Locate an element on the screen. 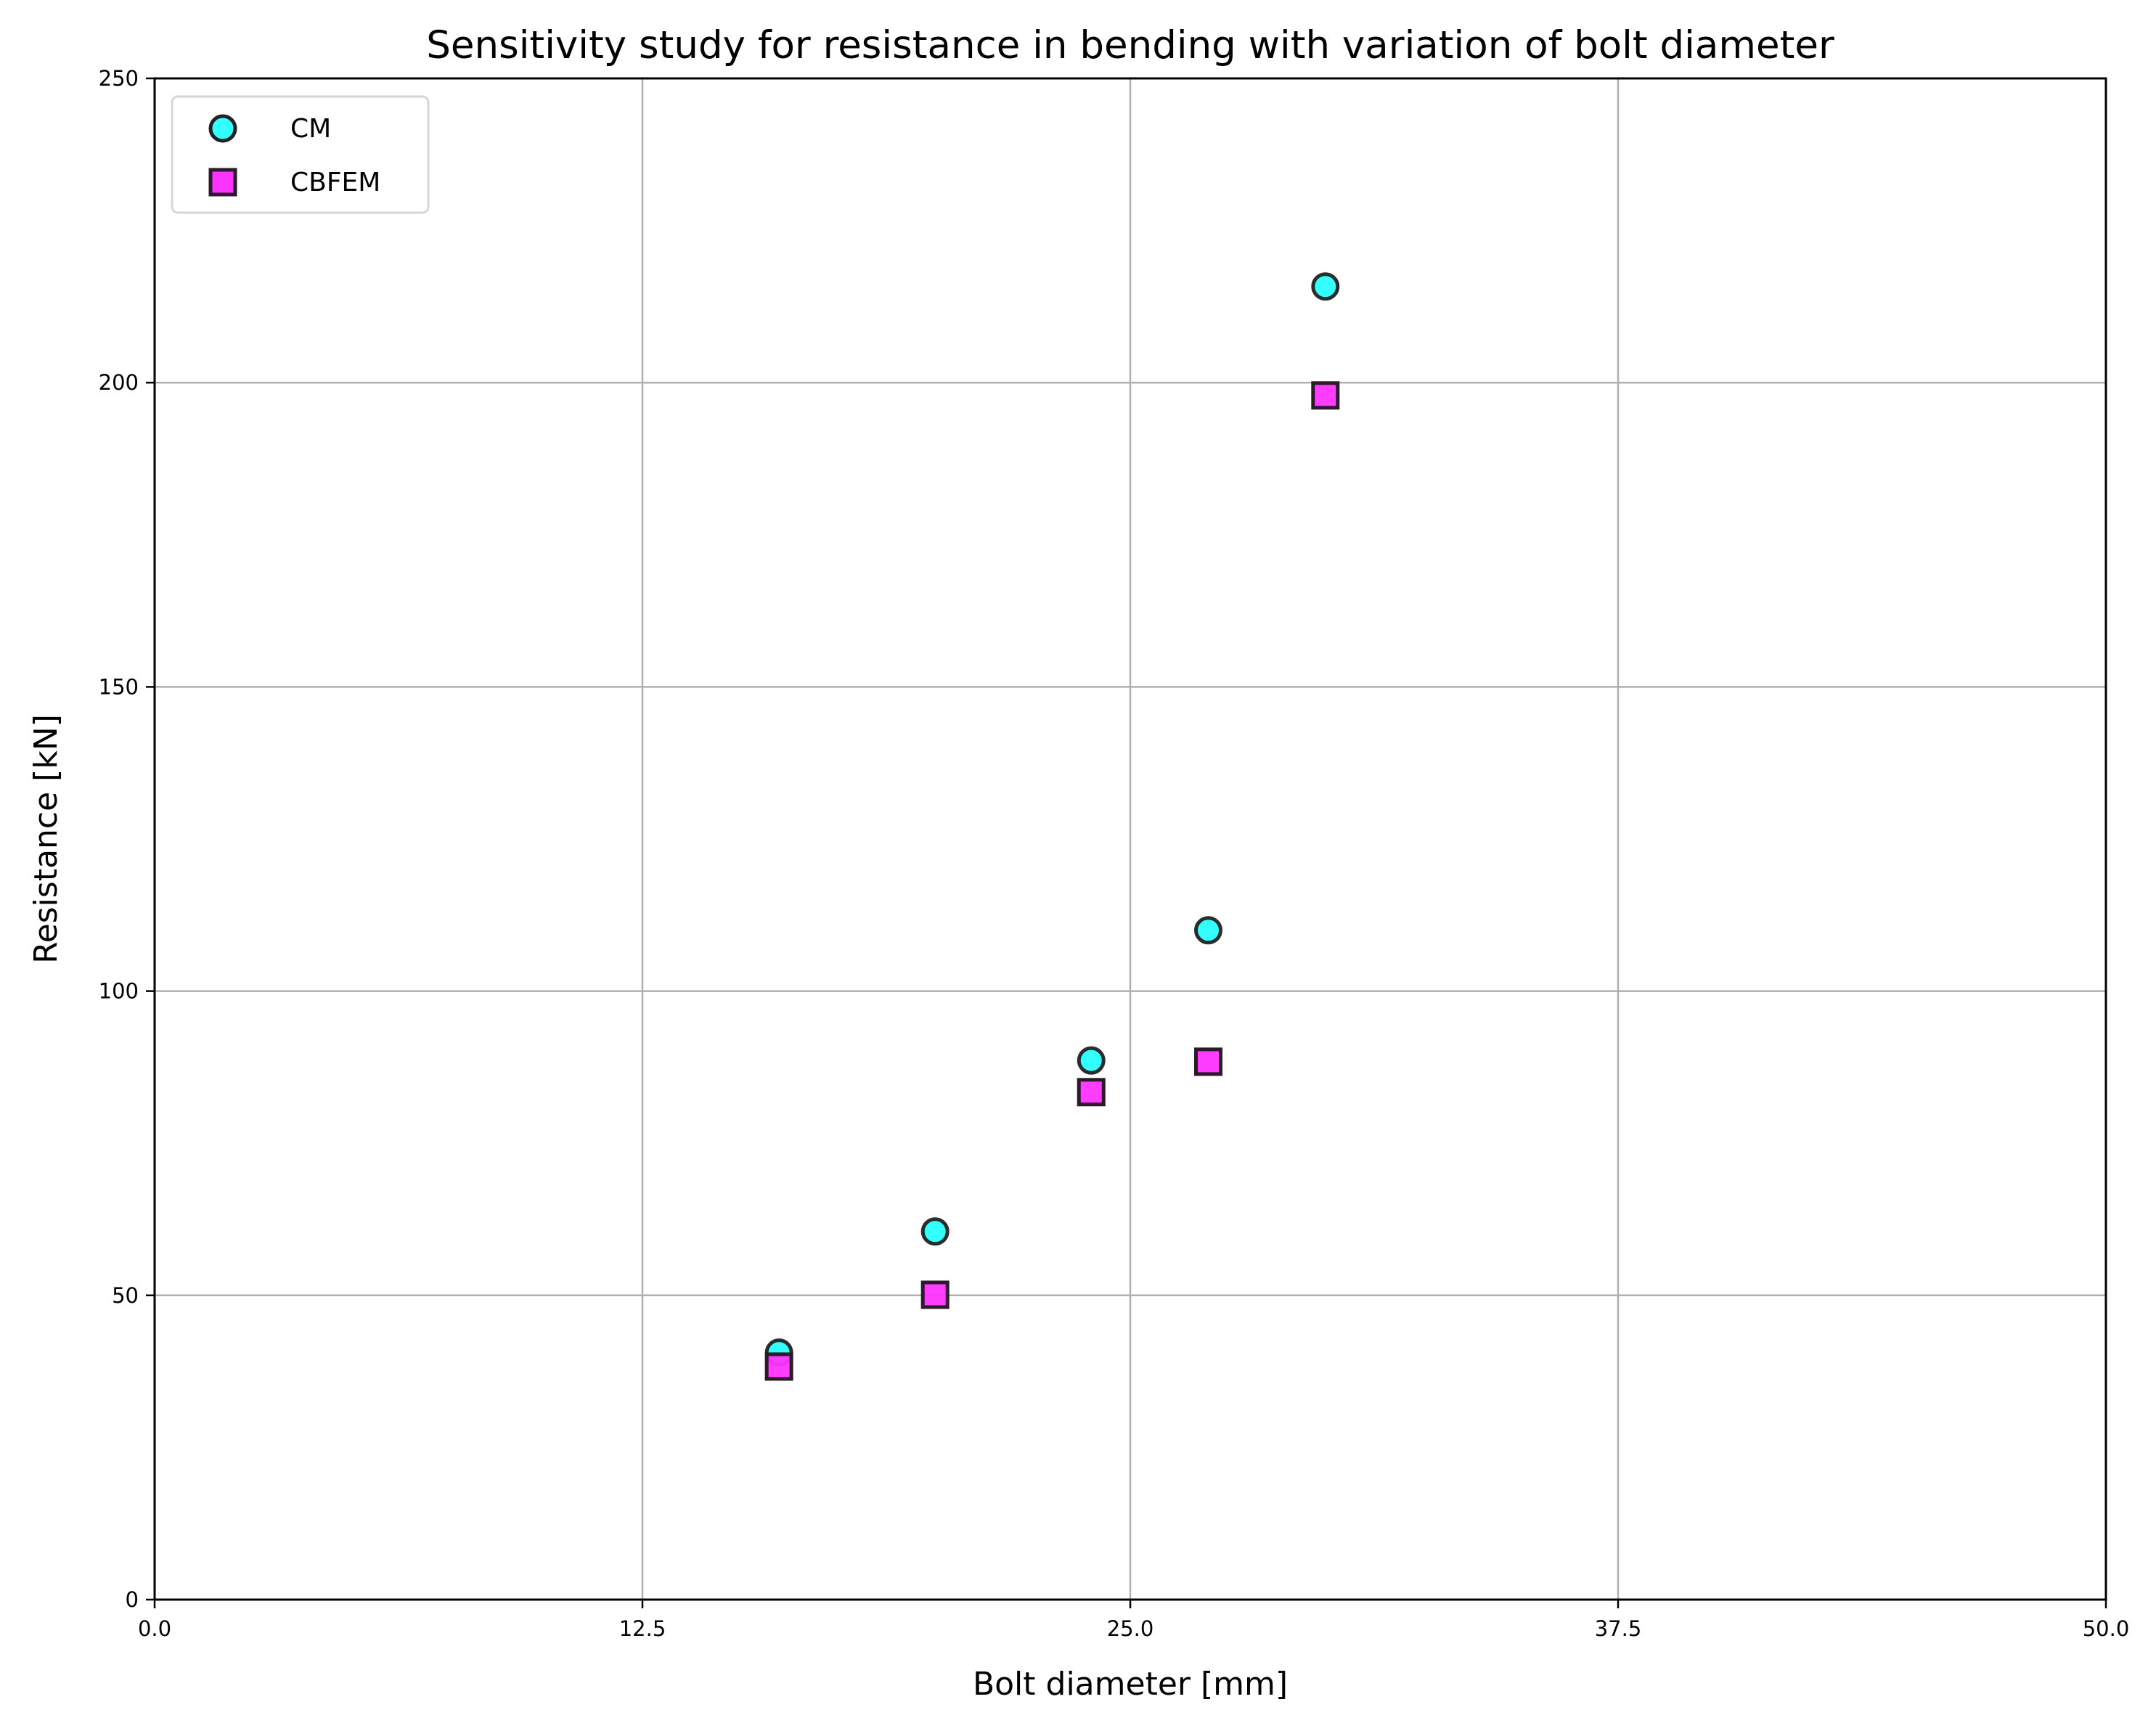 Image resolution: width=2156 pixels, height=1723 pixels. x-tick-label: 25.0 is located at coordinates (1131, 1628).